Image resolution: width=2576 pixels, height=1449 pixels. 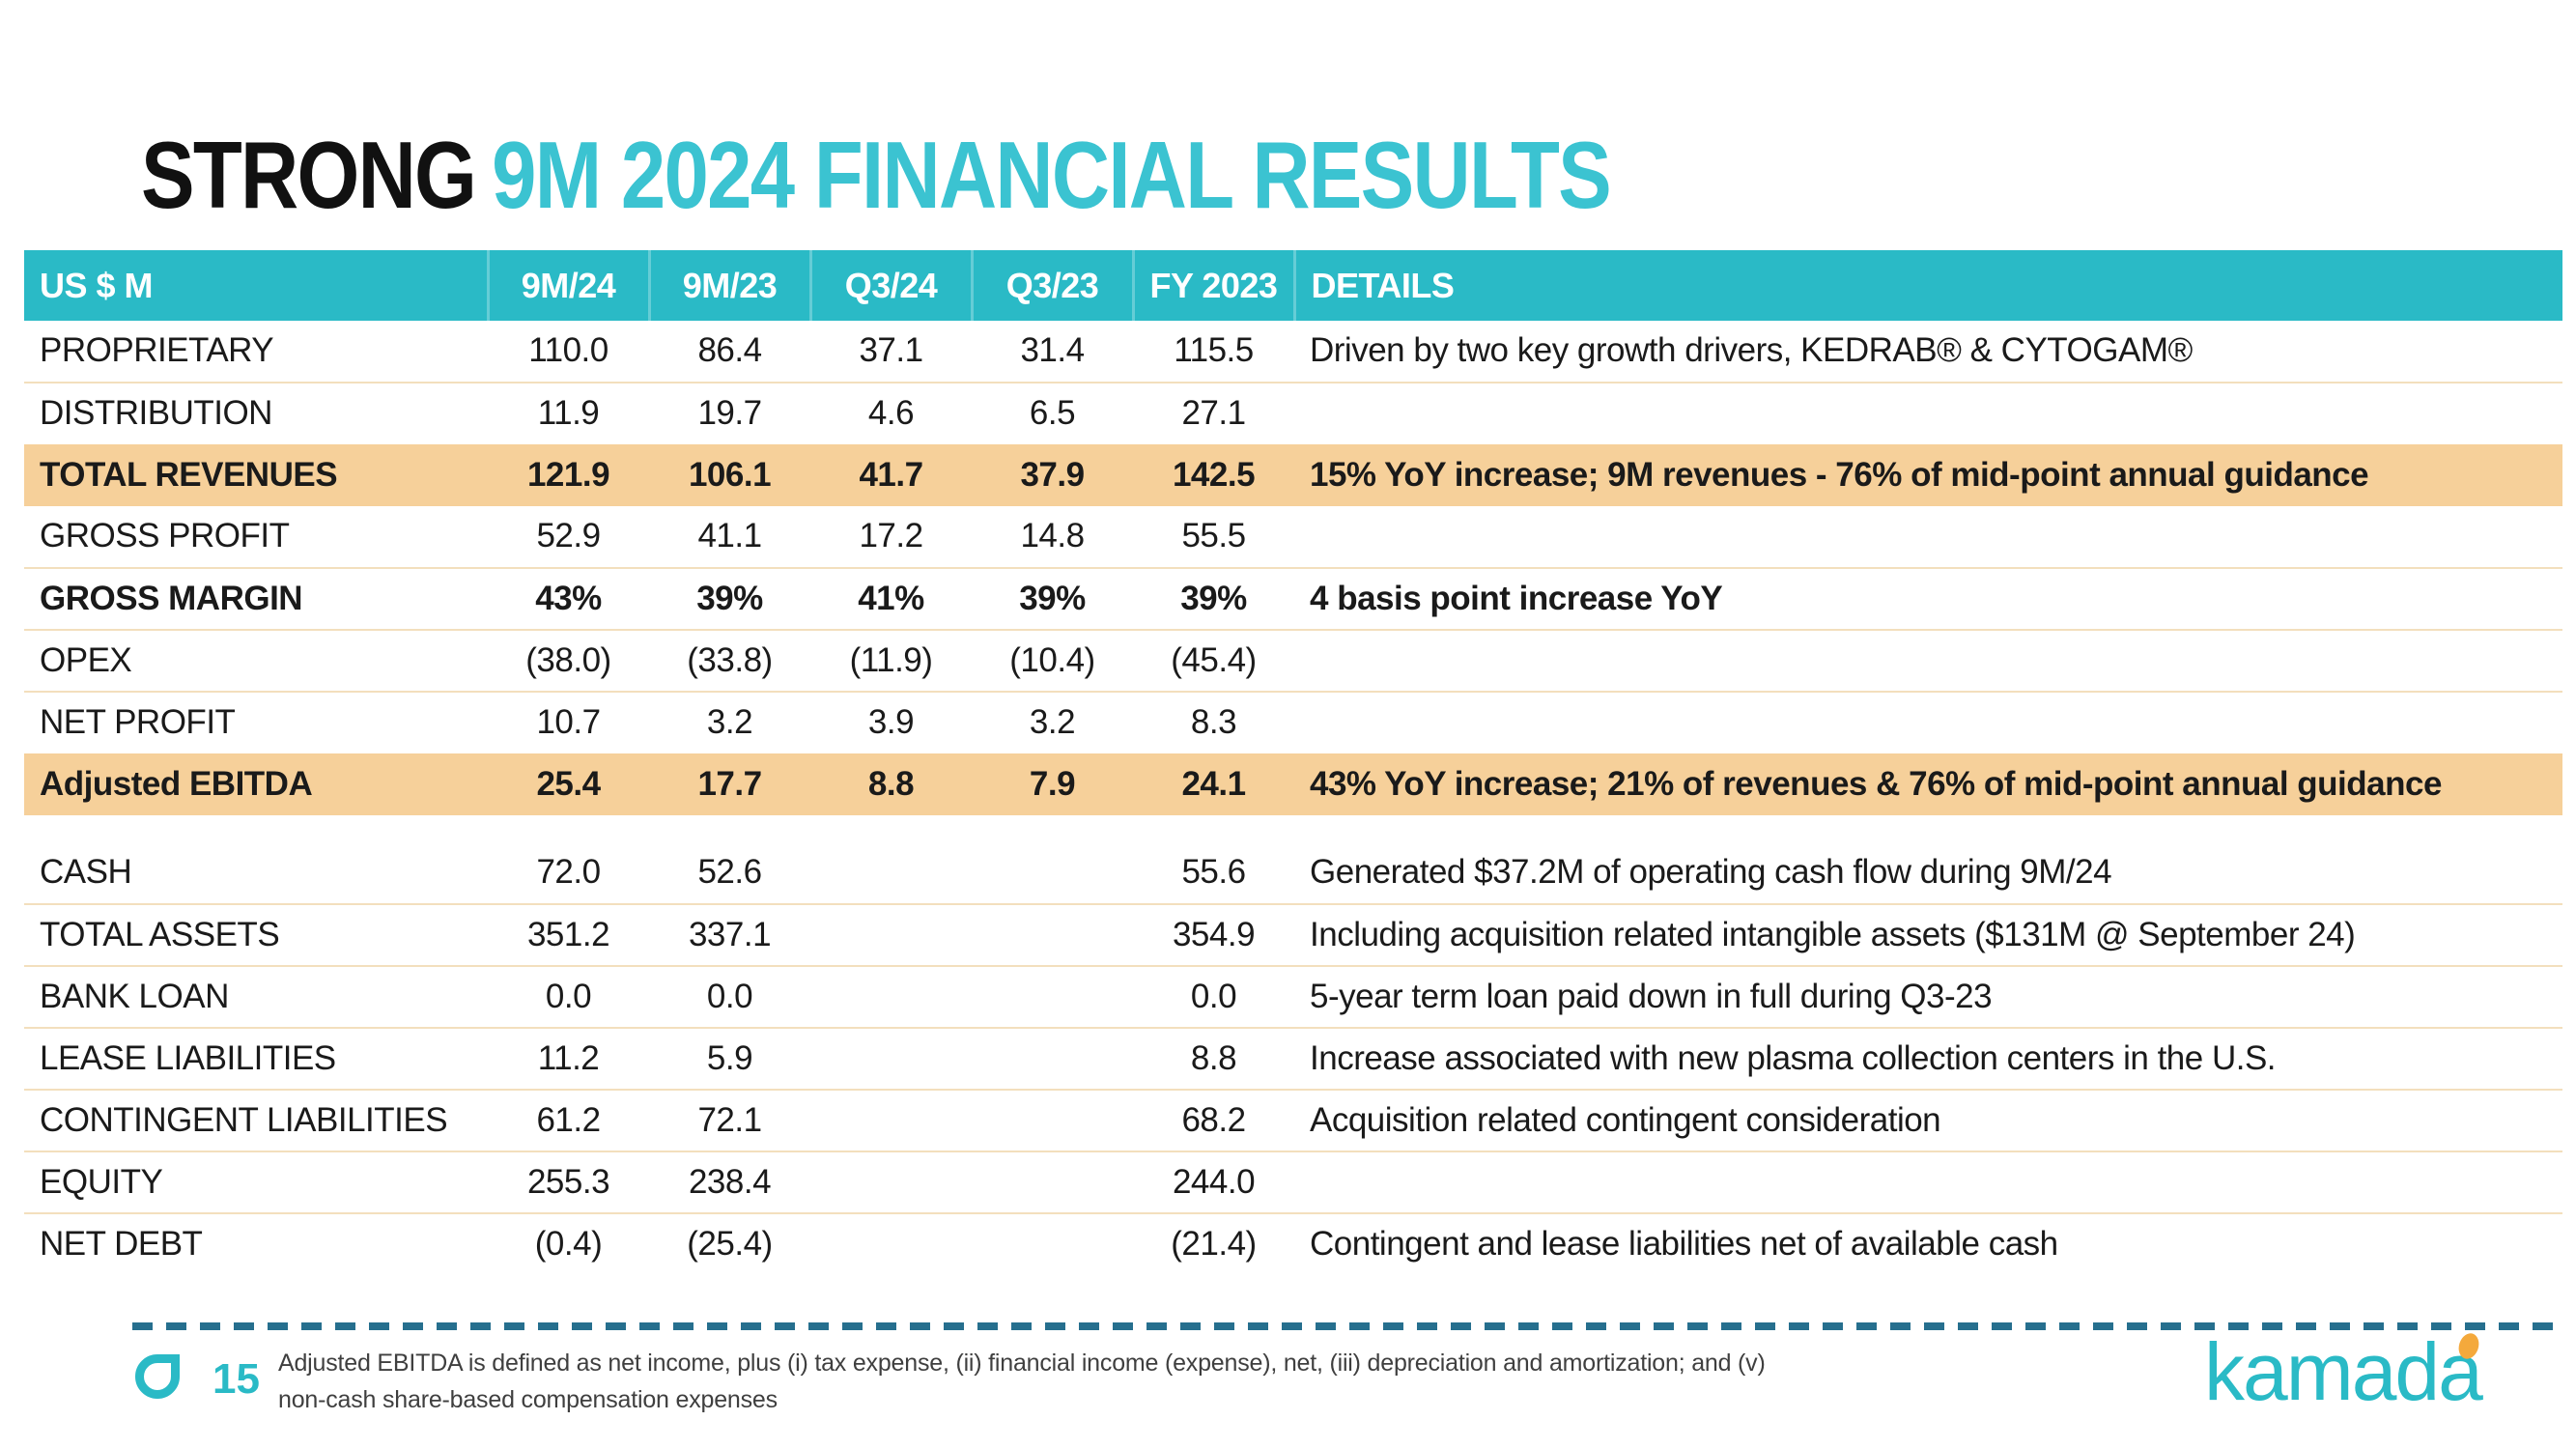 I want to click on value-cell: 354.9, so click(x=1213, y=935).